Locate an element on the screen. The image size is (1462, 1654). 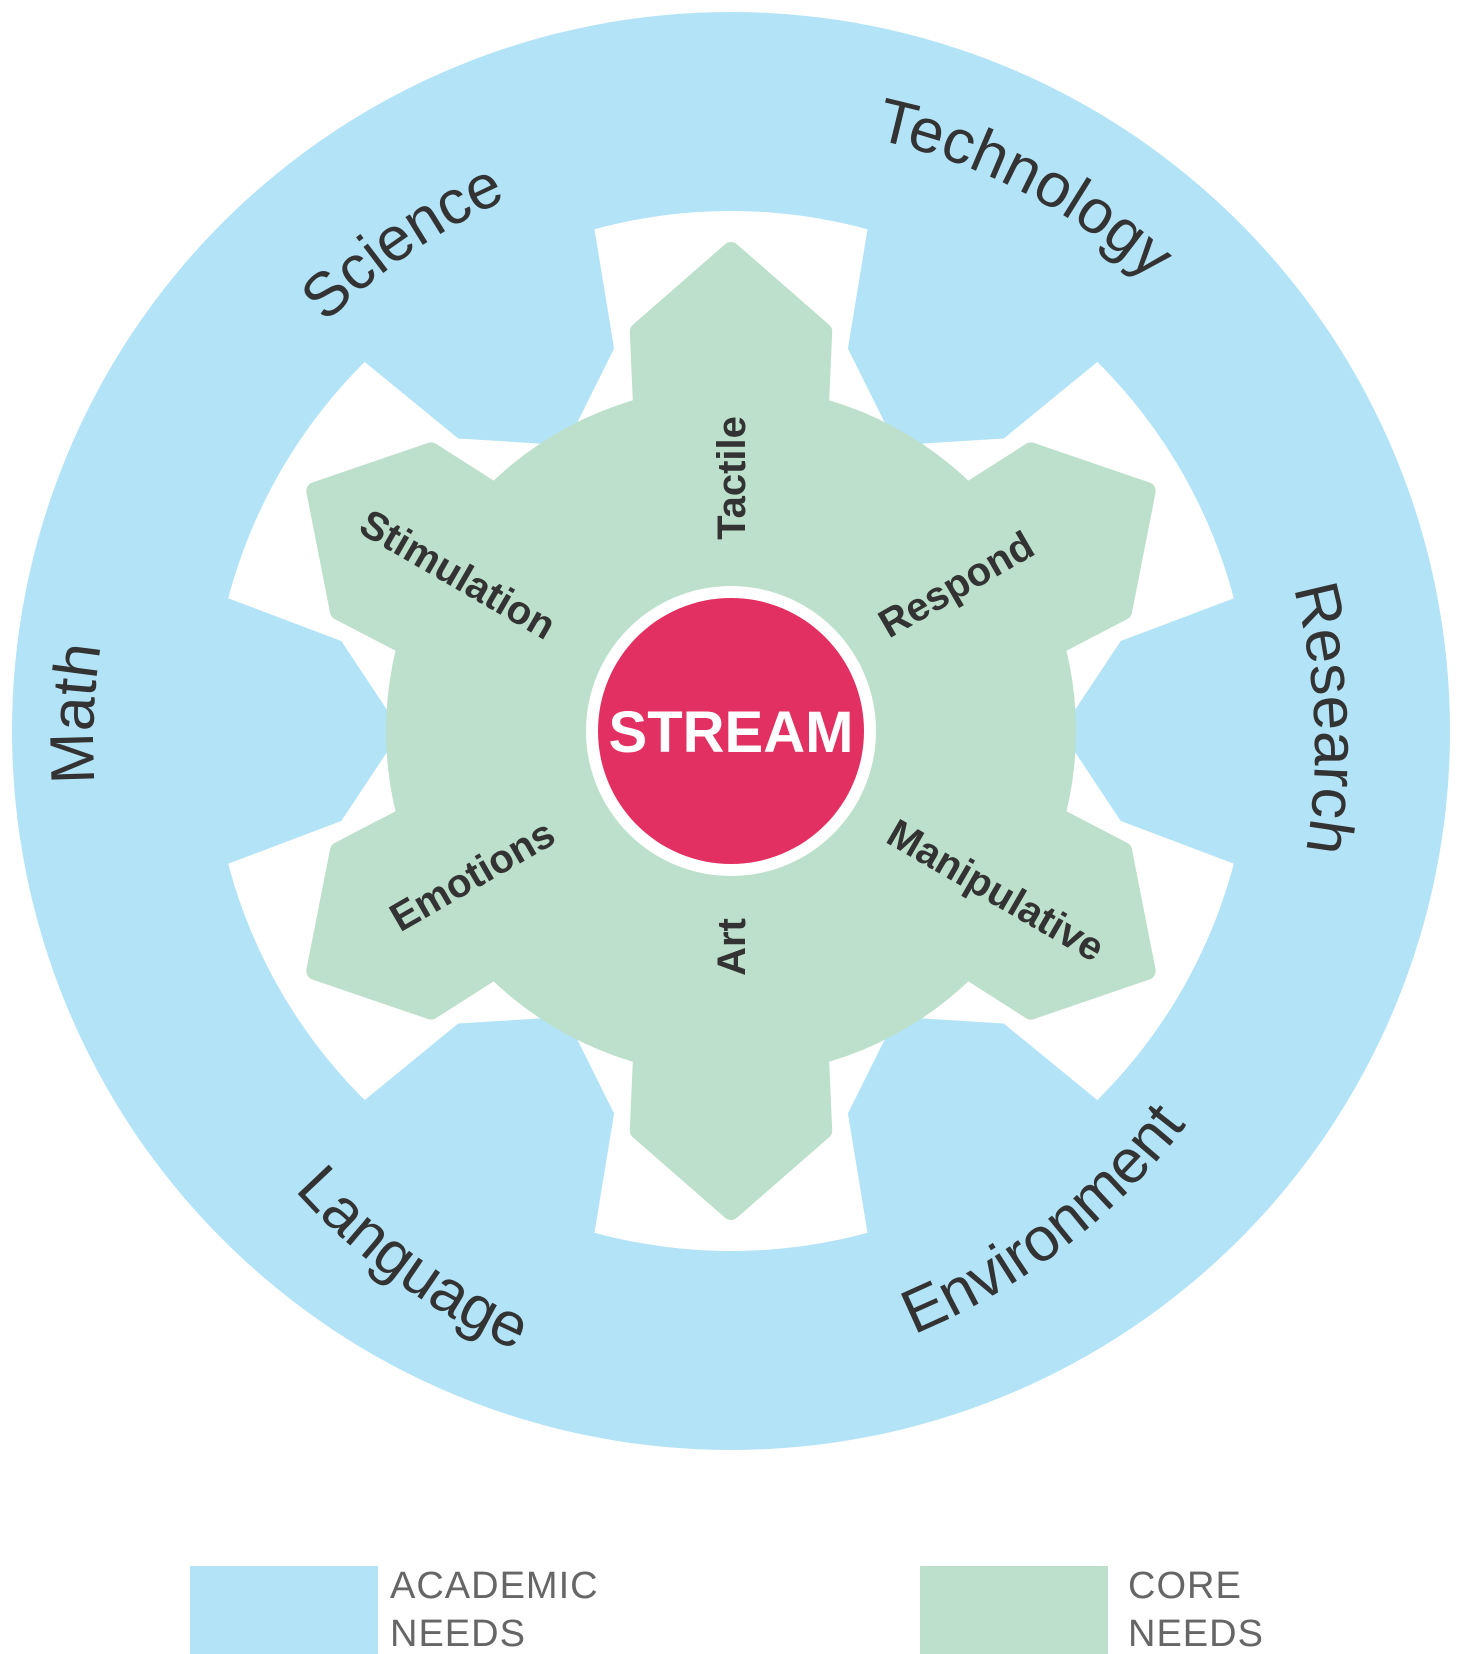
label-art: Art is located at coordinates (732, 947).